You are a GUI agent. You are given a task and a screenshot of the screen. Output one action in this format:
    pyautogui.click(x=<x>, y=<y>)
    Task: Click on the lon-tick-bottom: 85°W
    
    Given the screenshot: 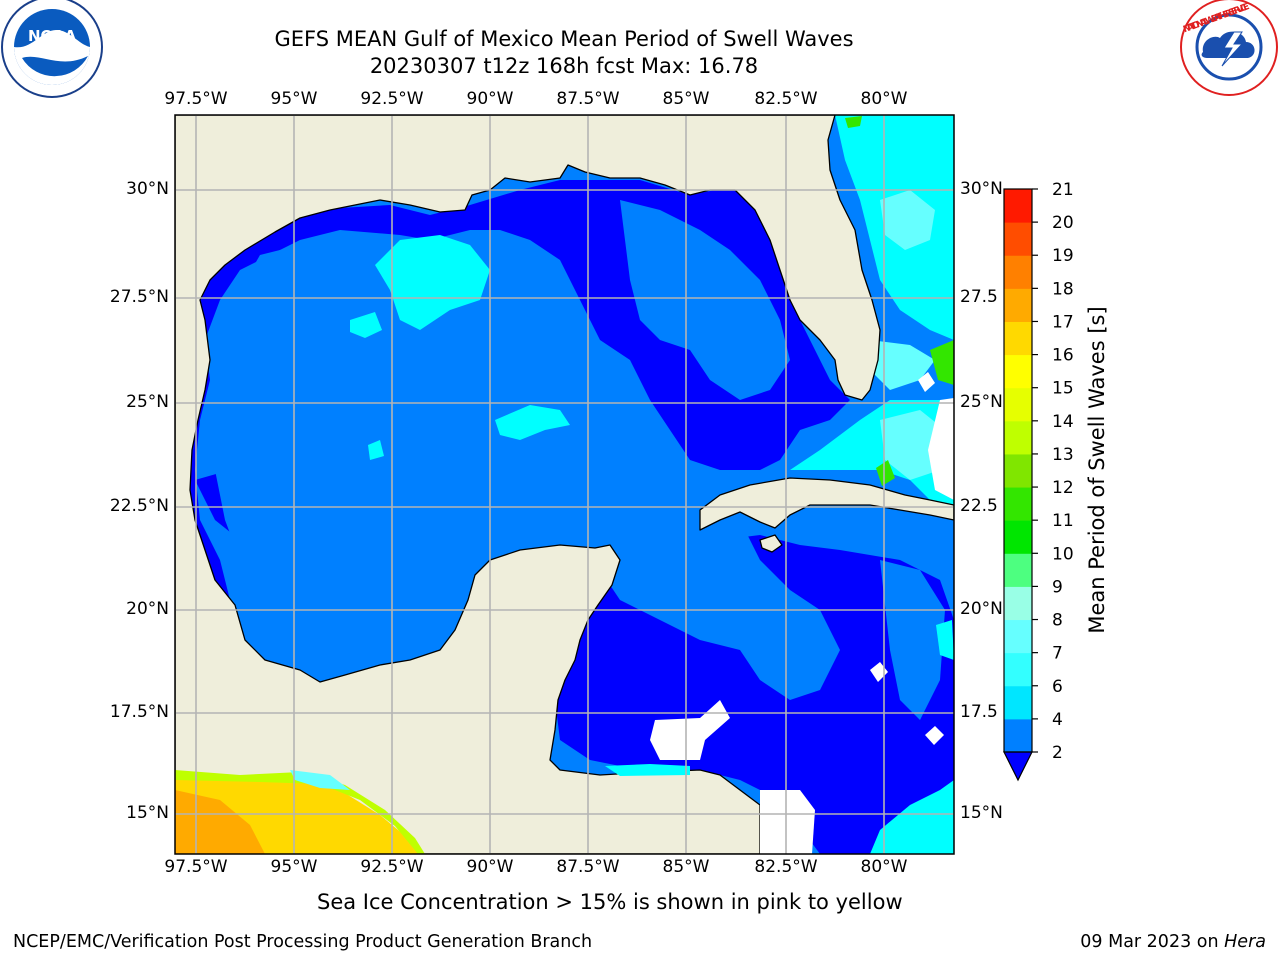 What is the action you would take?
    pyautogui.click(x=686, y=867)
    